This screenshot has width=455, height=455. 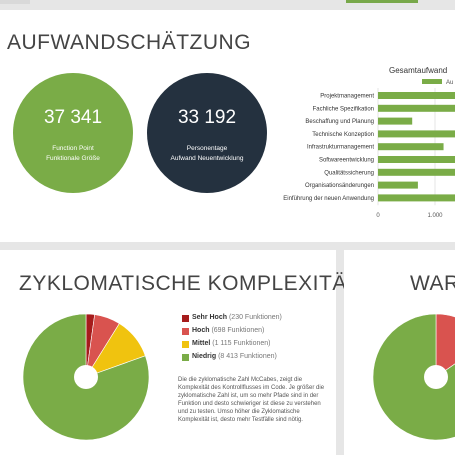 What do you see at coordinates (339, 186) in the screenshot?
I see `category-label: Organisationsänderungen` at bounding box center [339, 186].